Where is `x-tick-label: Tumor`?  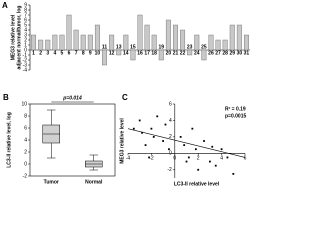 x-tick-label: Tumor is located at coordinates (51, 182).